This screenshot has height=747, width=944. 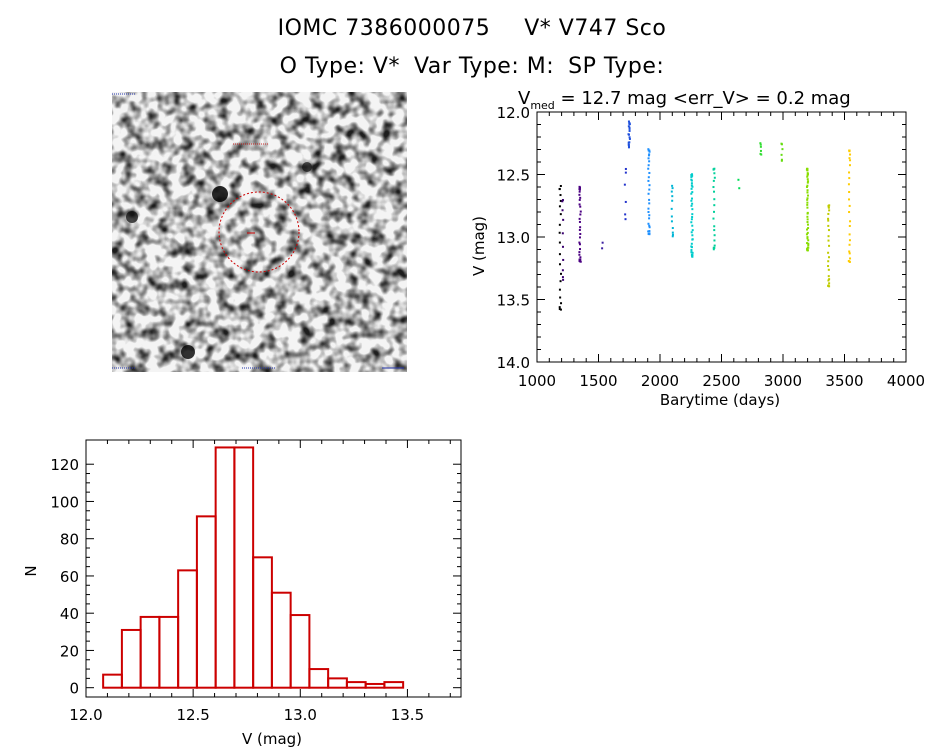 I want to click on x-tick-label: 3000, so click(x=783, y=381).